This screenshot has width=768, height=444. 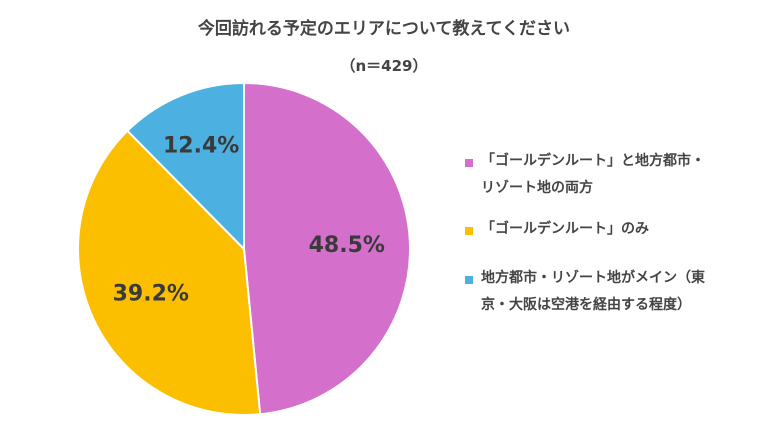 I want to click on legend-label-golden-route-only: 「ゴールデンルート」のみ, so click(x=565, y=229).